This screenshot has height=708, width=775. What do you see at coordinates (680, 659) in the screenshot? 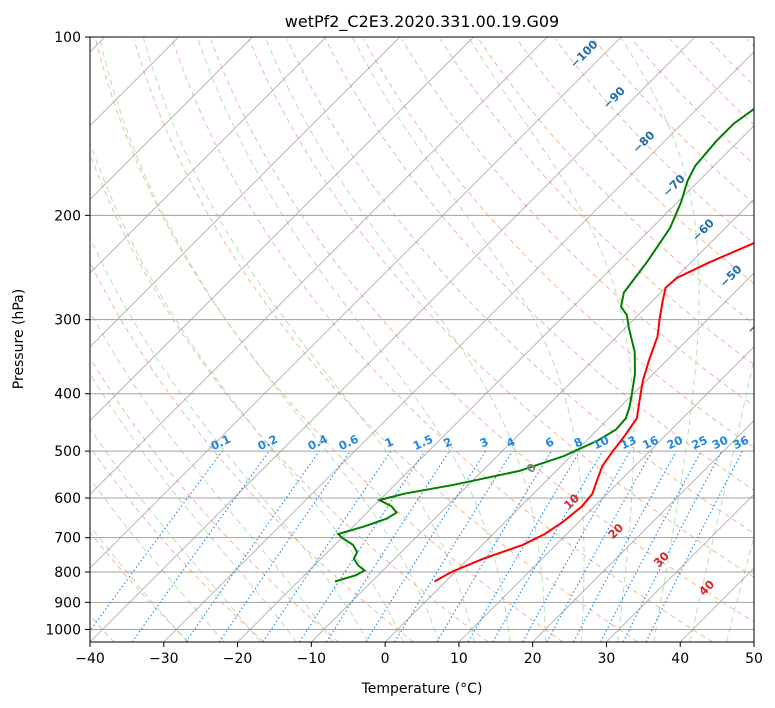
I see `x-tick-label: 40` at bounding box center [680, 659].